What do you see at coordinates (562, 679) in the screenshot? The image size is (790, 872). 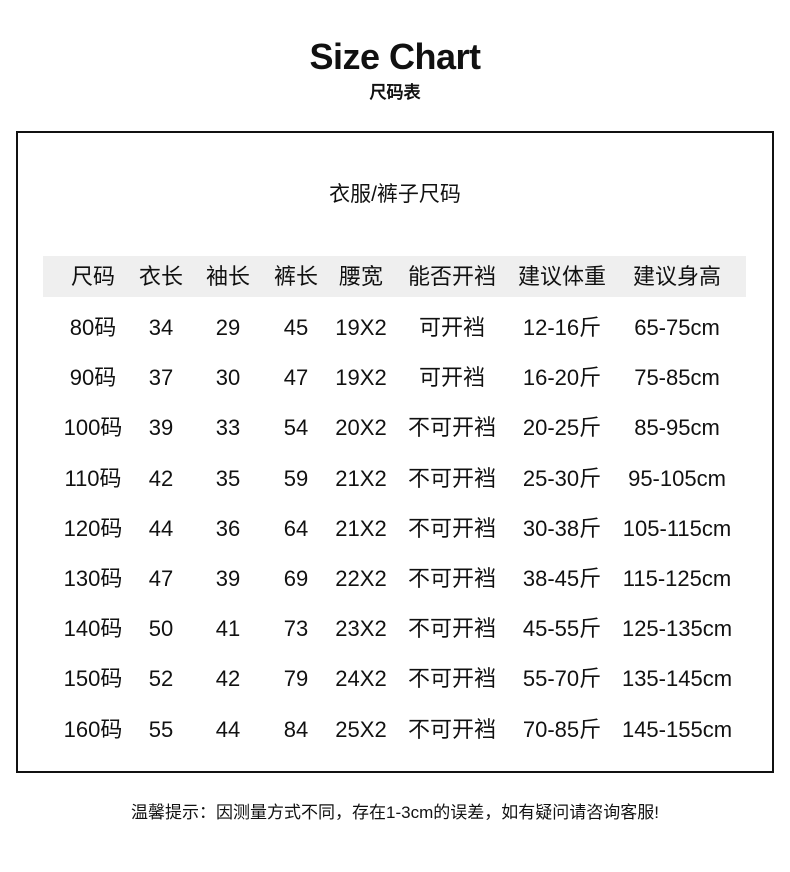 I see `table-cell: 55-70斤` at bounding box center [562, 679].